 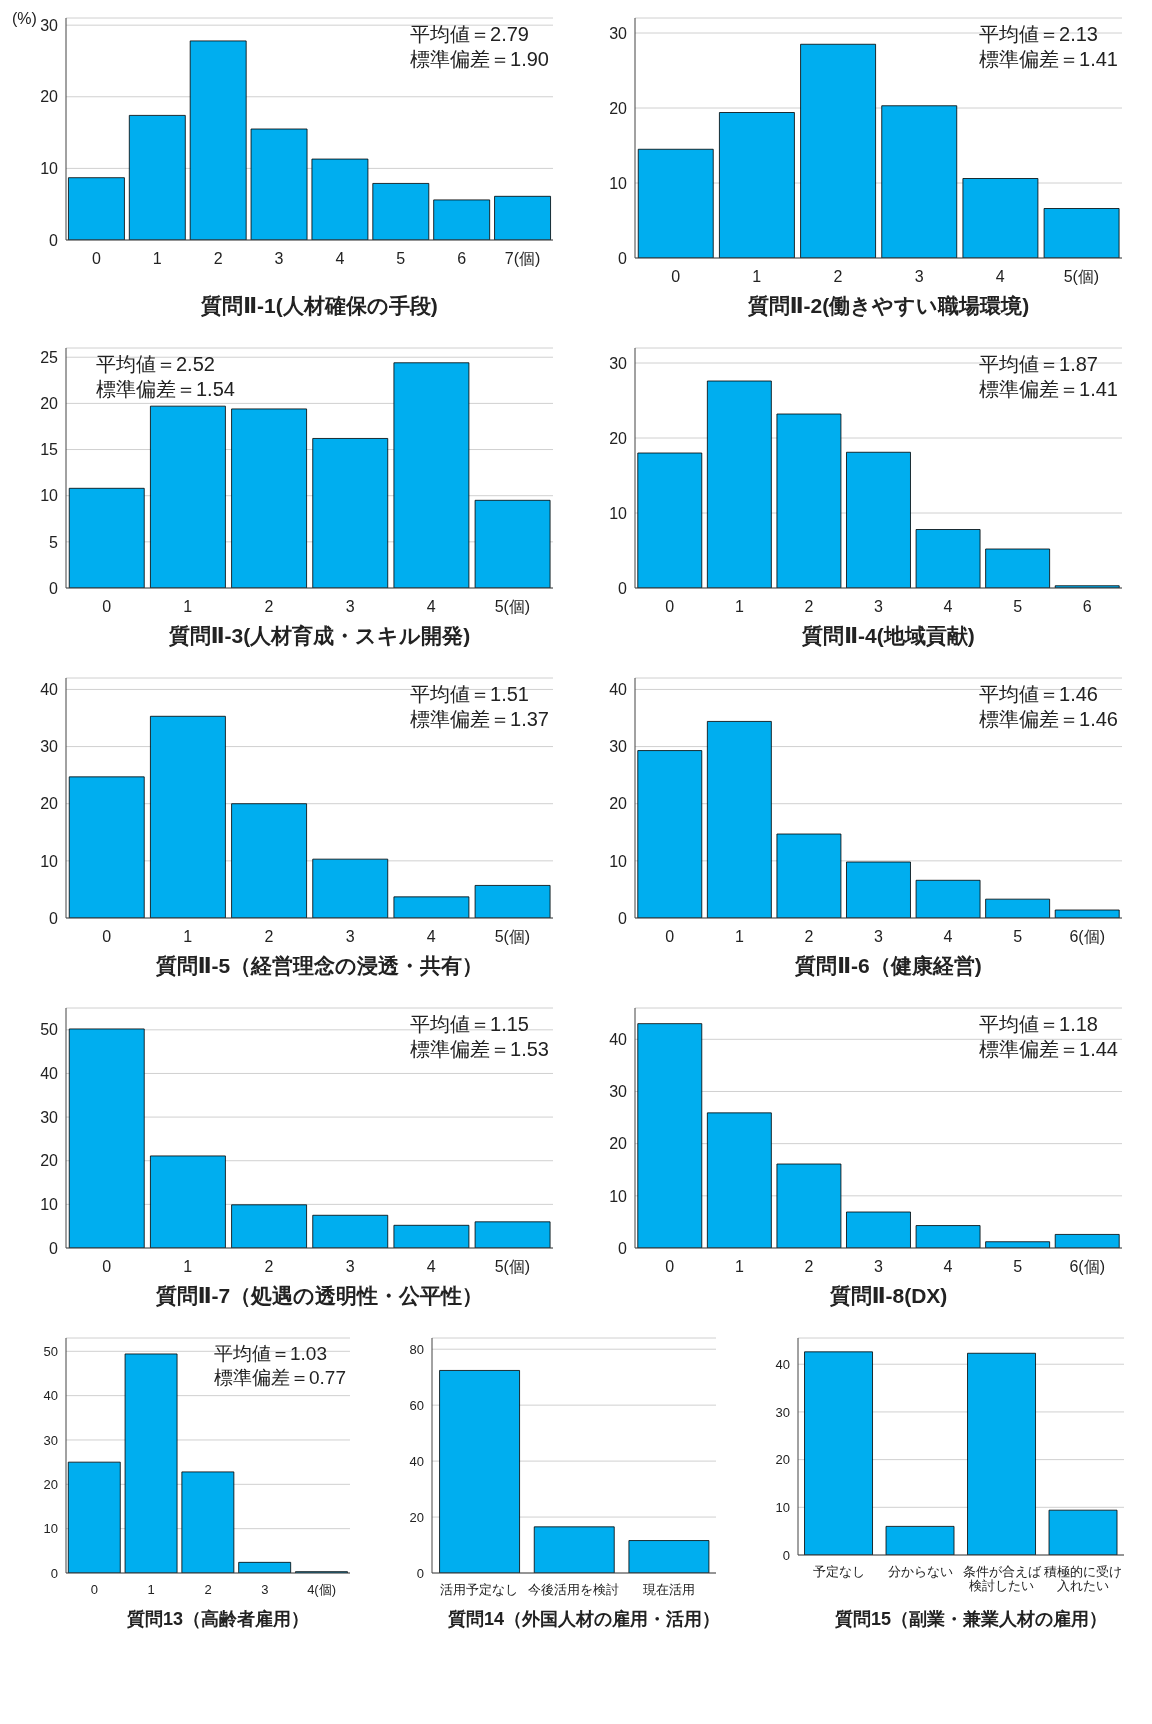 I want to click on x-axis-title: 質問14（外国人材の雇用・活用）, so click(x=584, y=1619).